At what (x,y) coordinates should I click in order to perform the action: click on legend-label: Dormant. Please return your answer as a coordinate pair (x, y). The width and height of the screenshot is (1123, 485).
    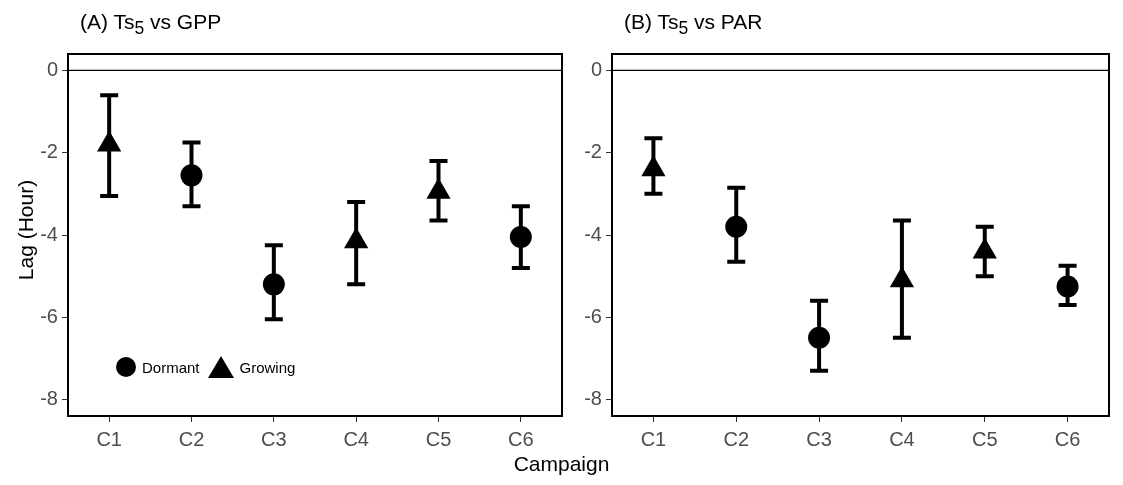
    Looking at the image, I should click on (171, 367).